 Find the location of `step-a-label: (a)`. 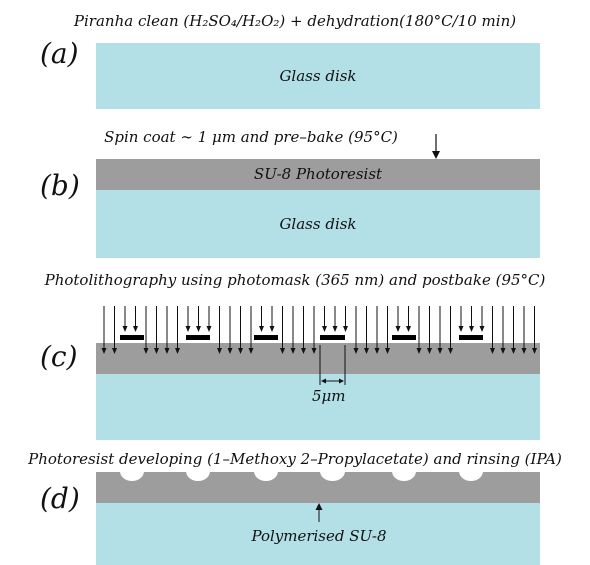

step-a-label: (a) is located at coordinates (59, 53).